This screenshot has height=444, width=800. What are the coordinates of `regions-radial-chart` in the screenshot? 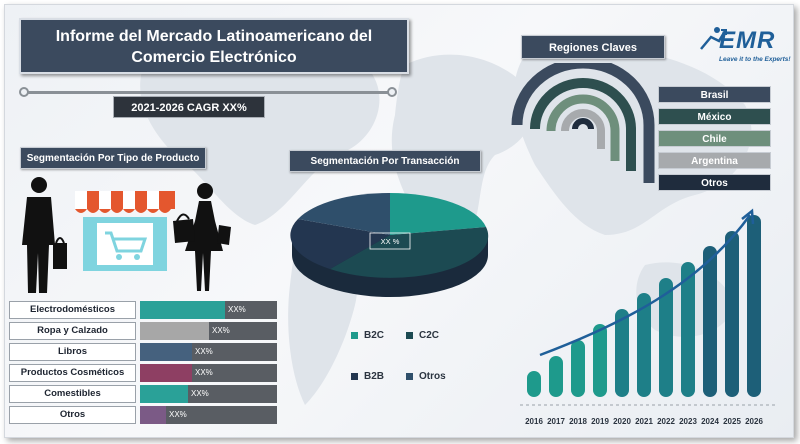 It's located at (583, 123).